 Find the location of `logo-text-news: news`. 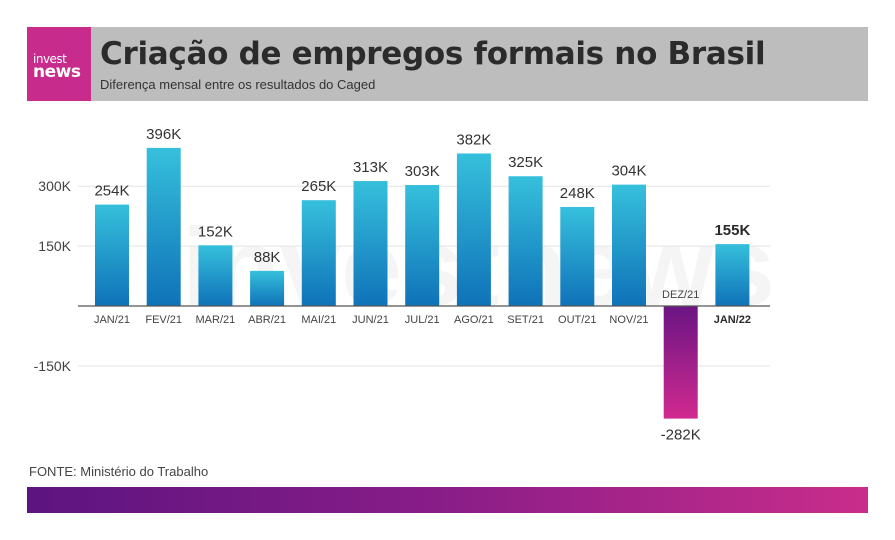

logo-text-news: news is located at coordinates (57, 72).